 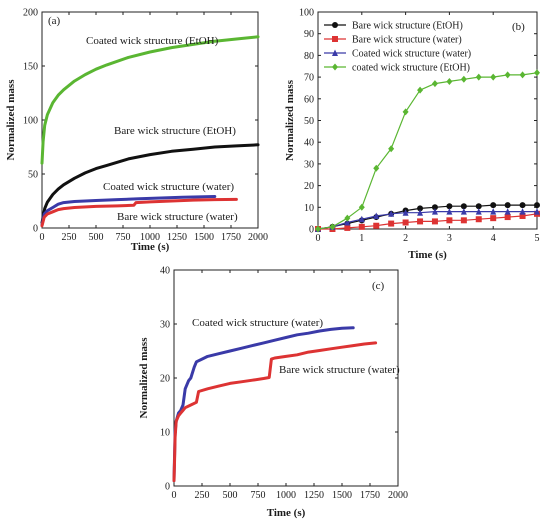 I want to click on legend-entry: Bare wick structure (water), so click(x=407, y=40).